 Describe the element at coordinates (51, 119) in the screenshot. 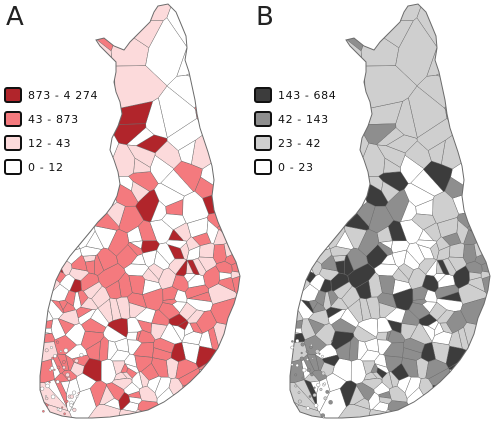

I see `legend-item: 43 - 873` at that location.